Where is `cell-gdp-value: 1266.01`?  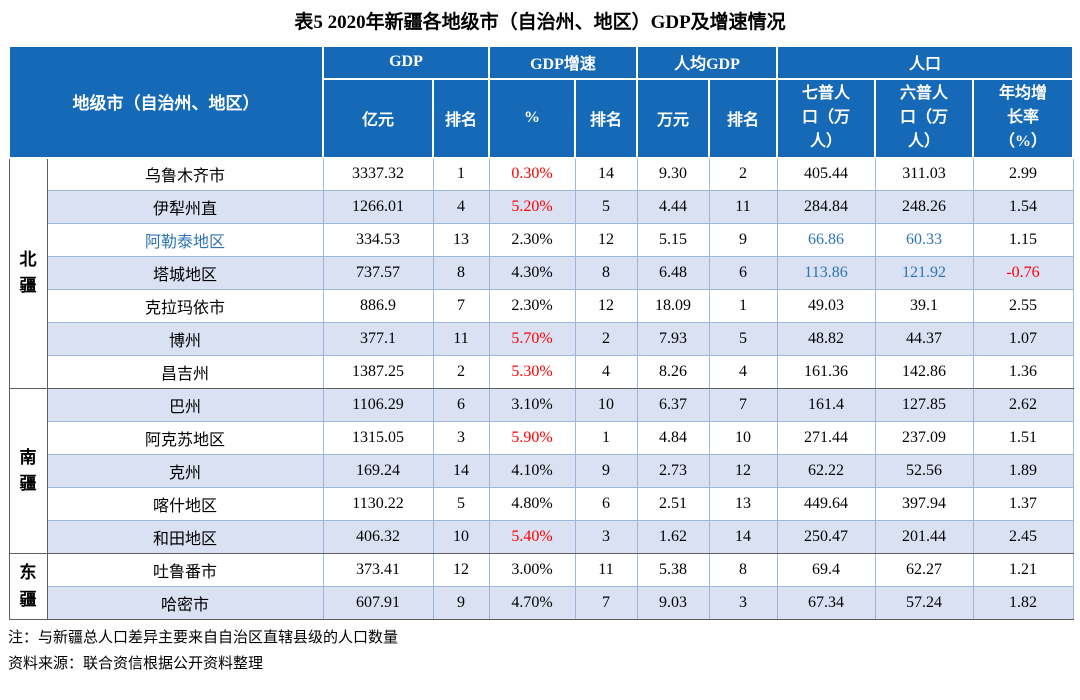
cell-gdp-value: 1266.01 is located at coordinates (378, 207).